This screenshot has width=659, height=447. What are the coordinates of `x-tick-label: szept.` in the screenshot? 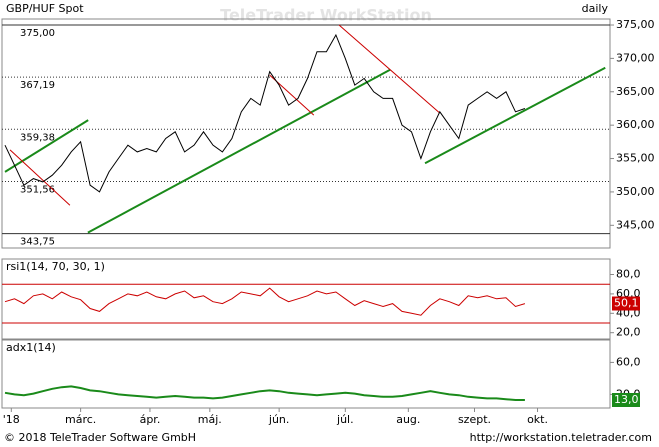 It's located at (474, 419).